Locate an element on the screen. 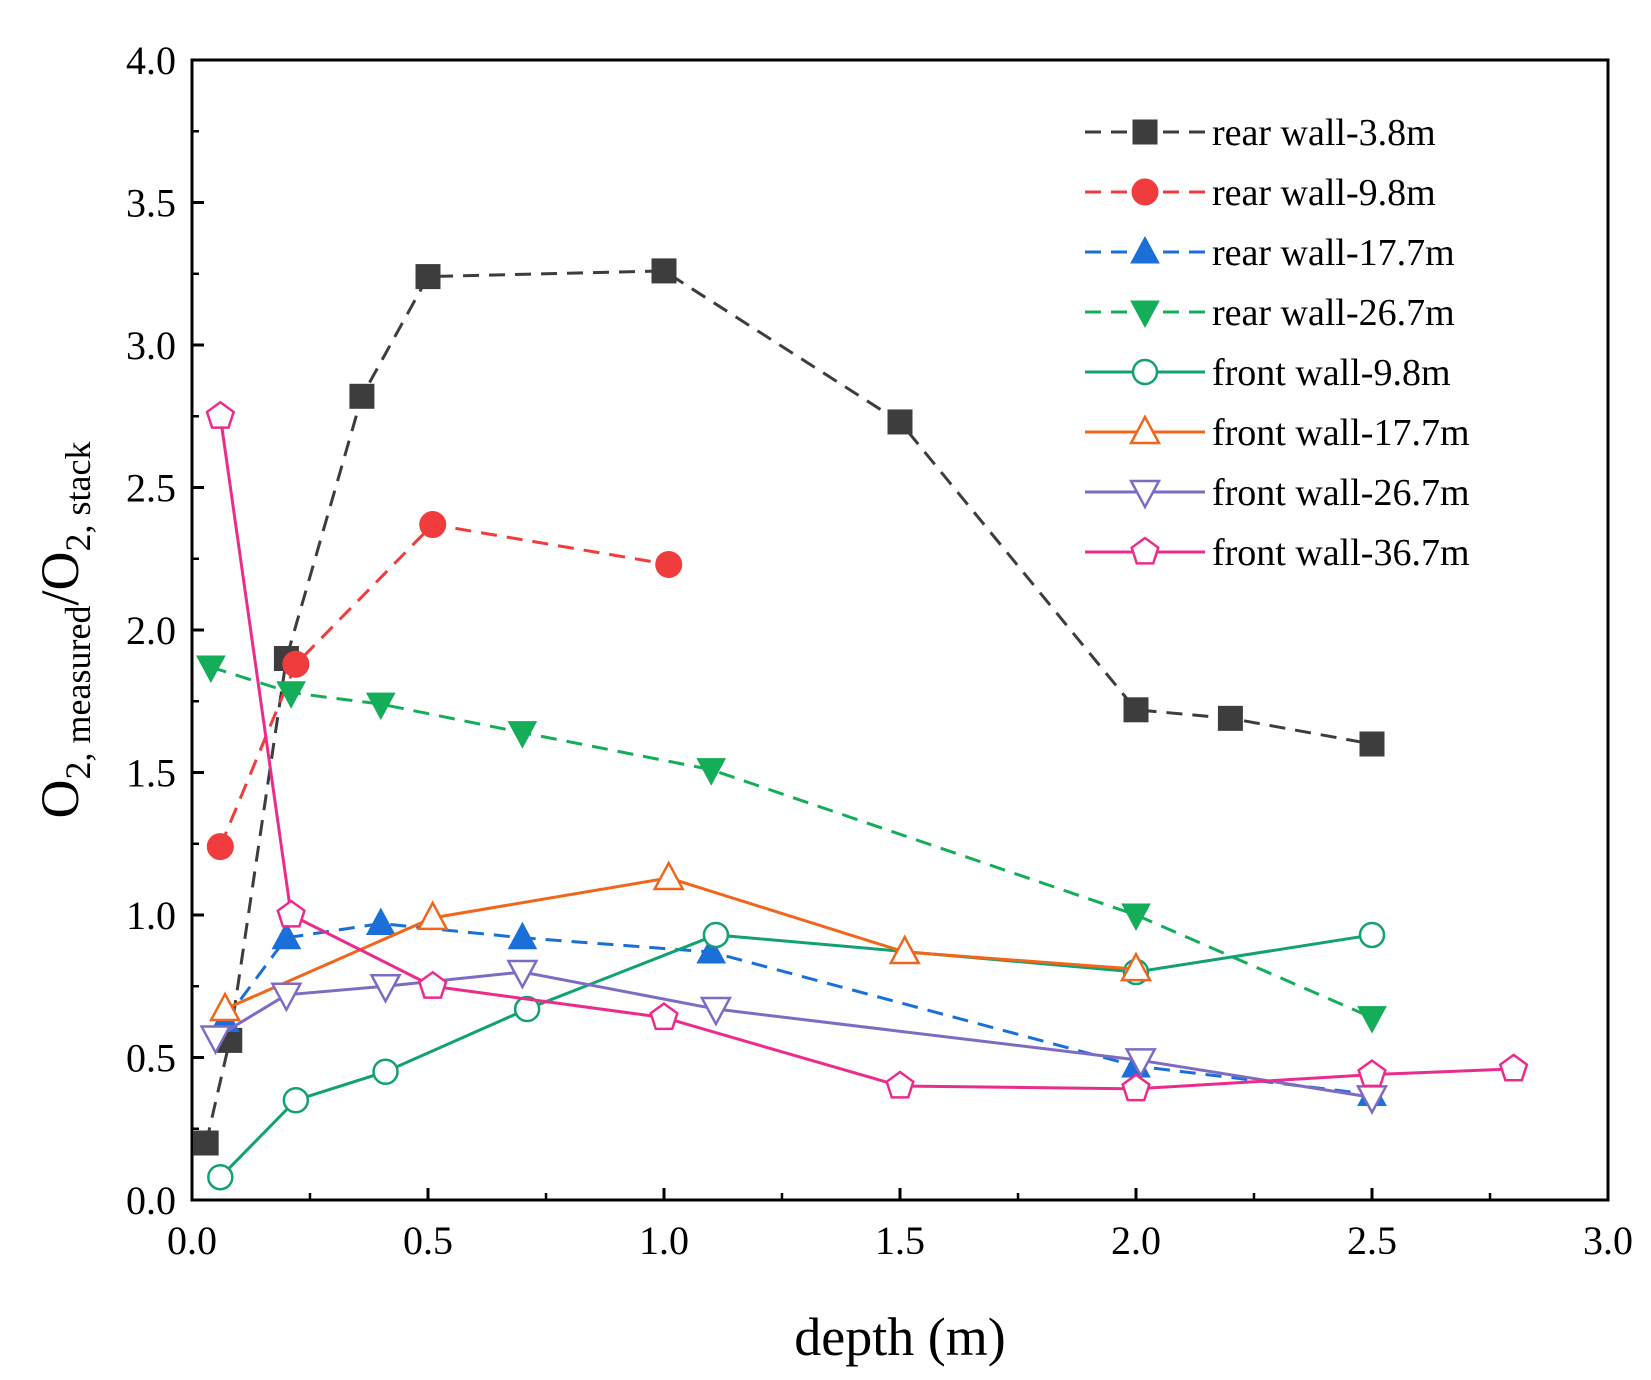 The image size is (1651, 1380). y-axis-title-sub2: 2, stack is located at coordinates (78, 497).